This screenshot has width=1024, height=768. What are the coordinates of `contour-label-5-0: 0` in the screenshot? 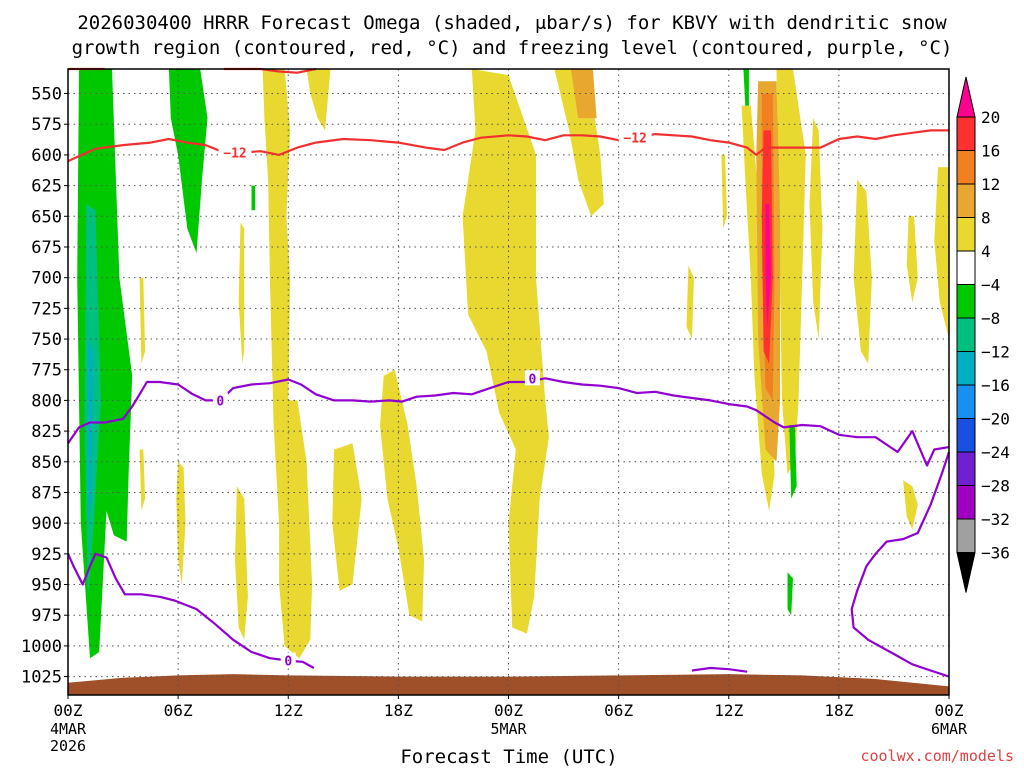 It's located at (288, 662).